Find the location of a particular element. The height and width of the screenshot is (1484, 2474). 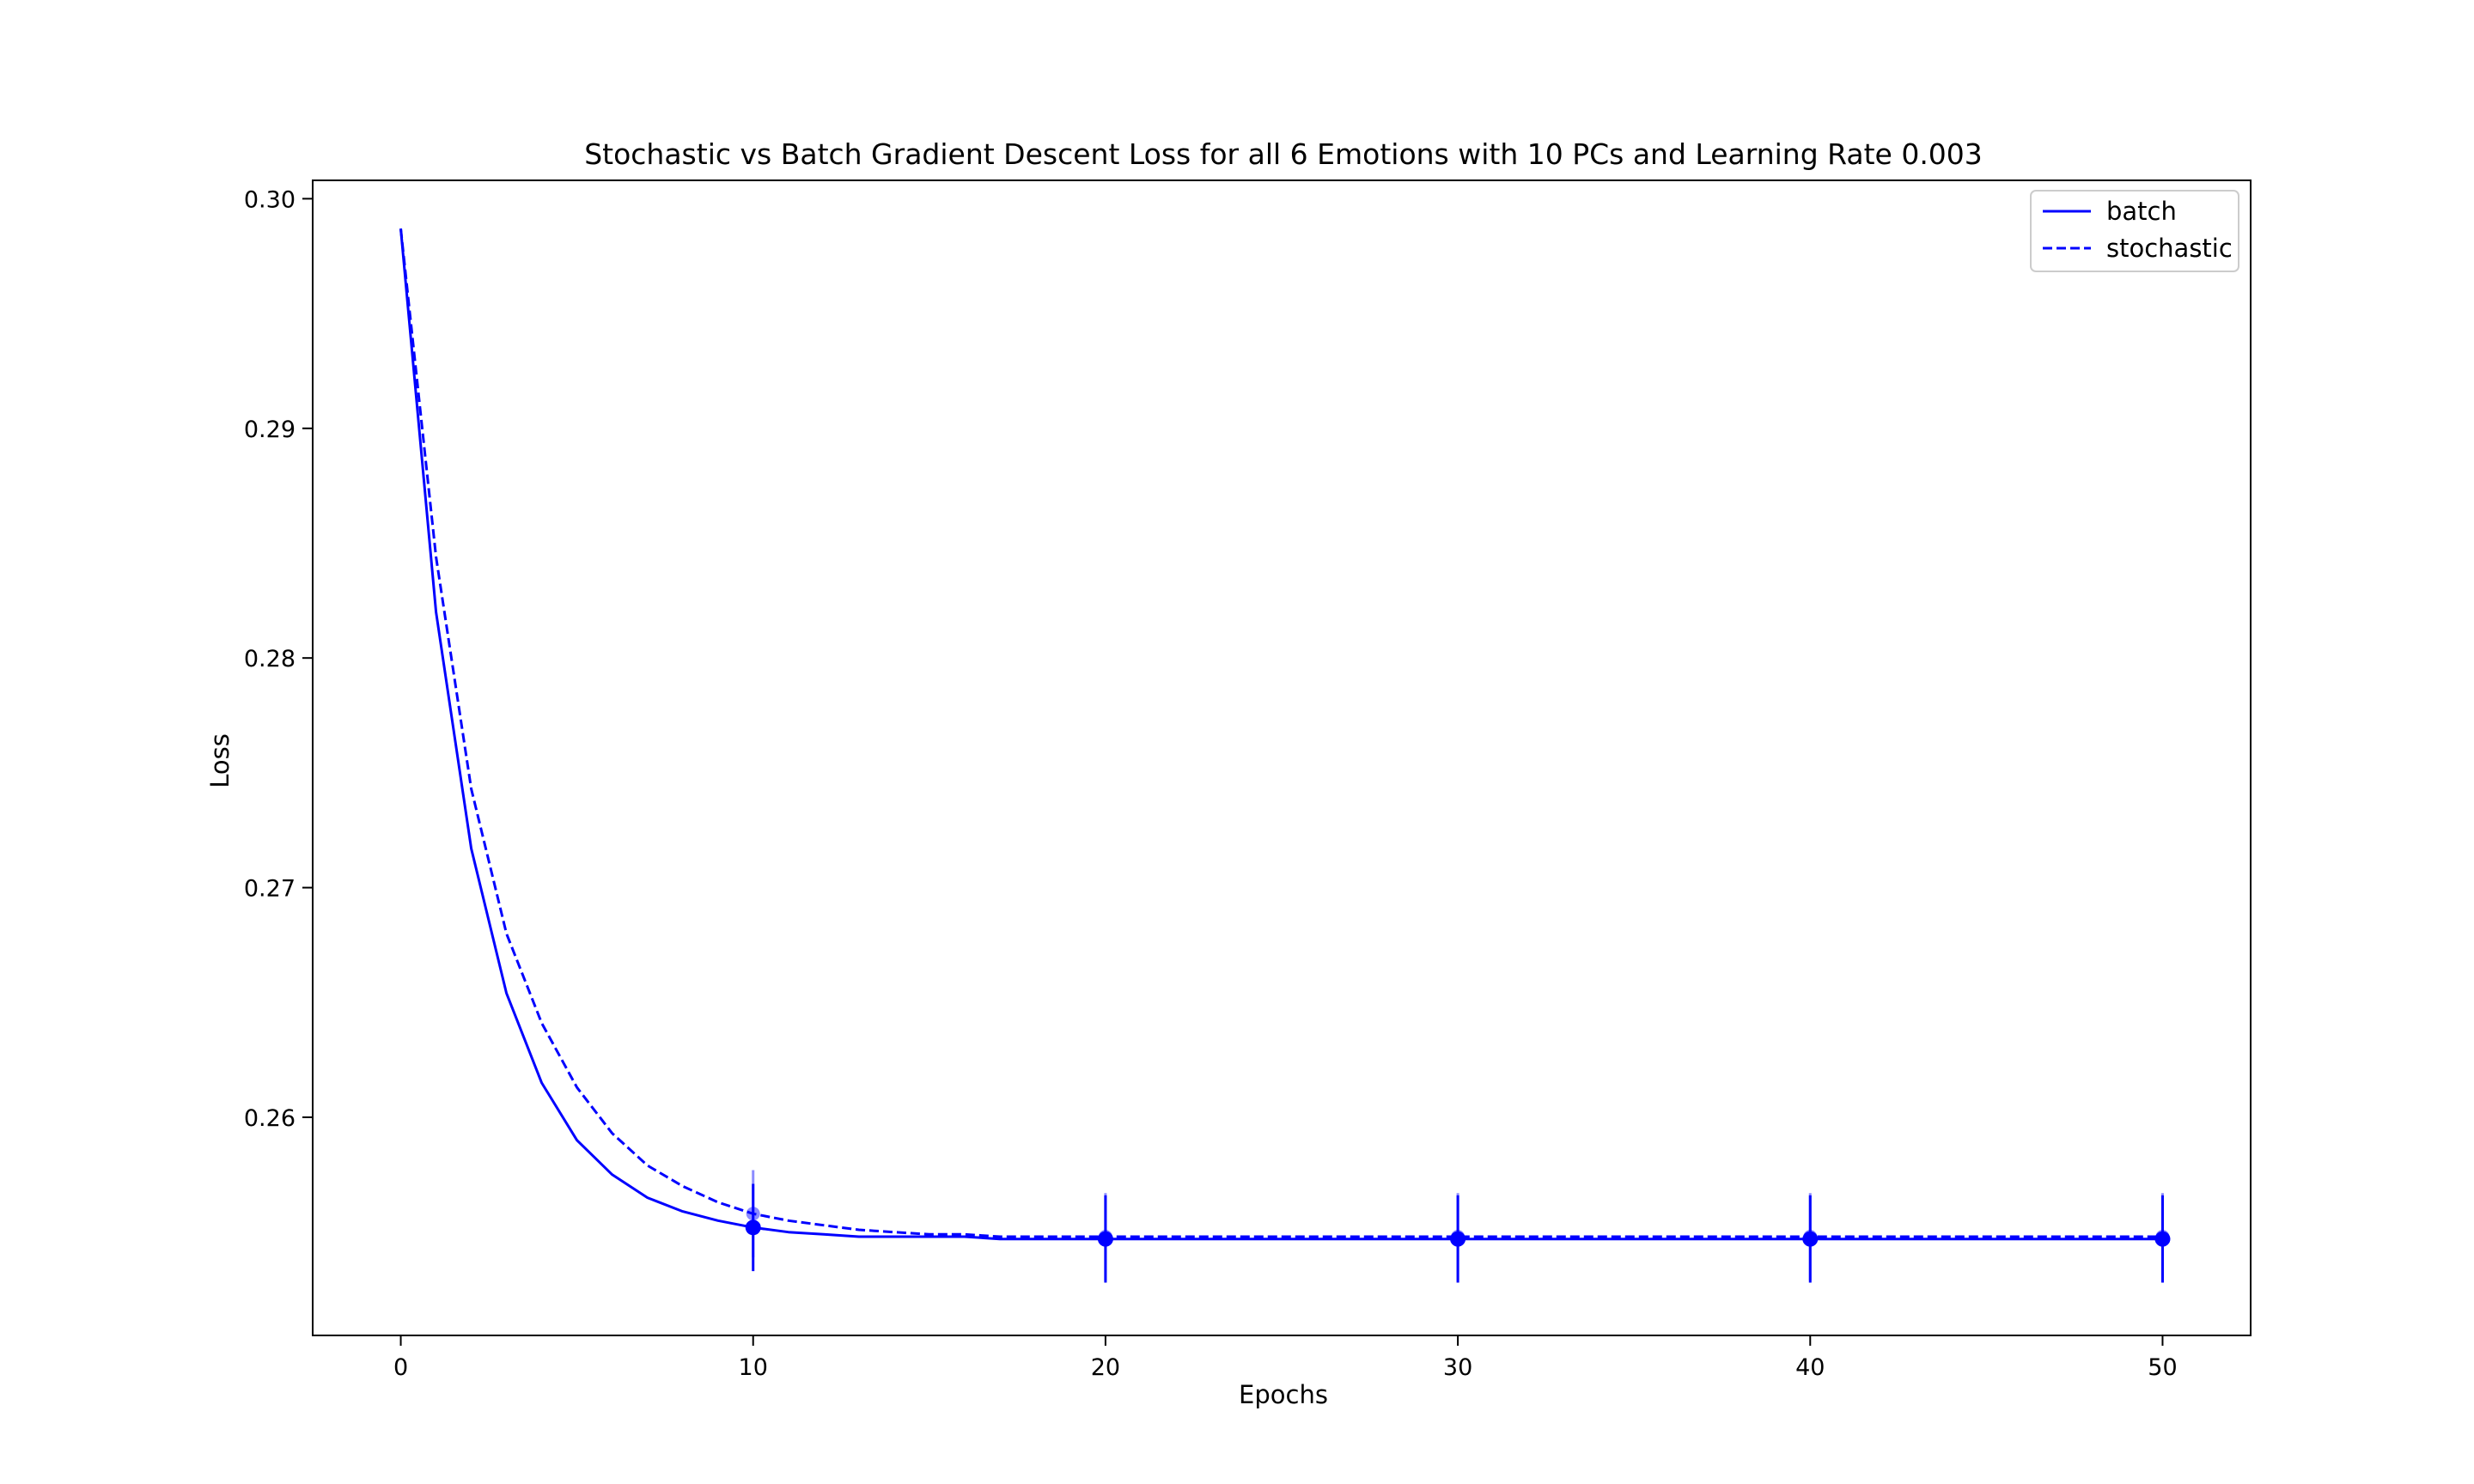

x-tick-label: 50 is located at coordinates (2162, 1367).